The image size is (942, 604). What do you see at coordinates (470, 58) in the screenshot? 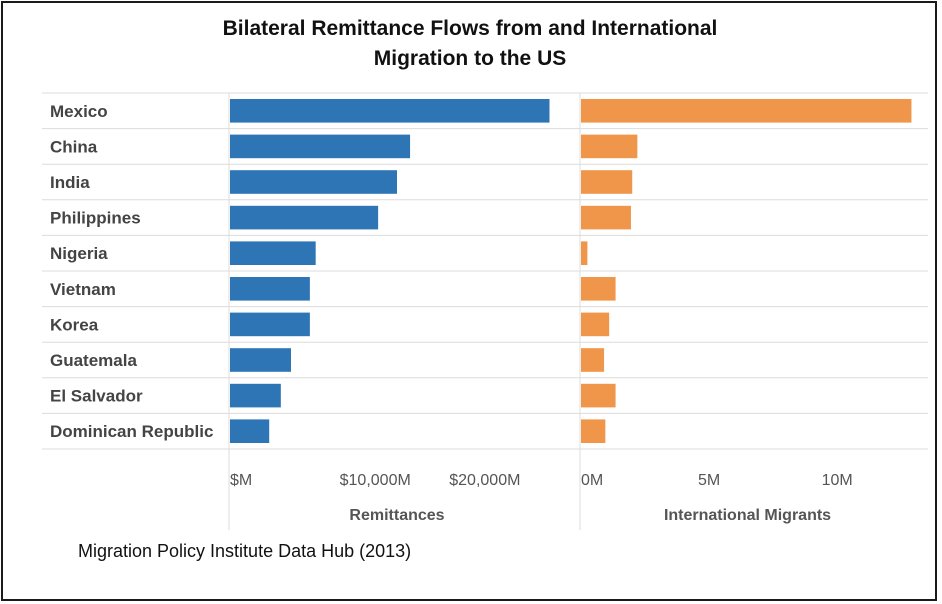
I see `chart-title-line-2: Migration to the US` at bounding box center [470, 58].